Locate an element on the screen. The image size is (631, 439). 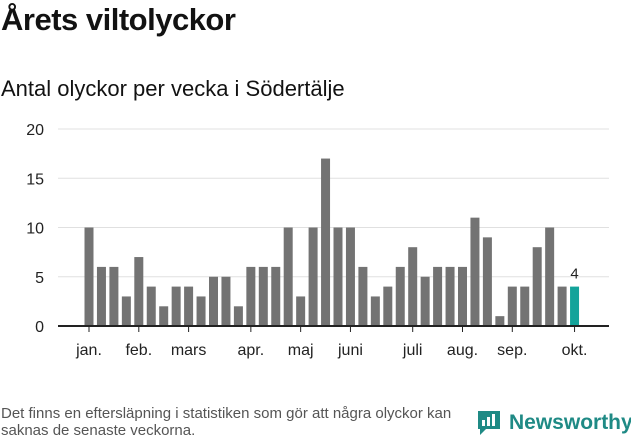
y-tick-label: 10 is located at coordinates (35, 229).